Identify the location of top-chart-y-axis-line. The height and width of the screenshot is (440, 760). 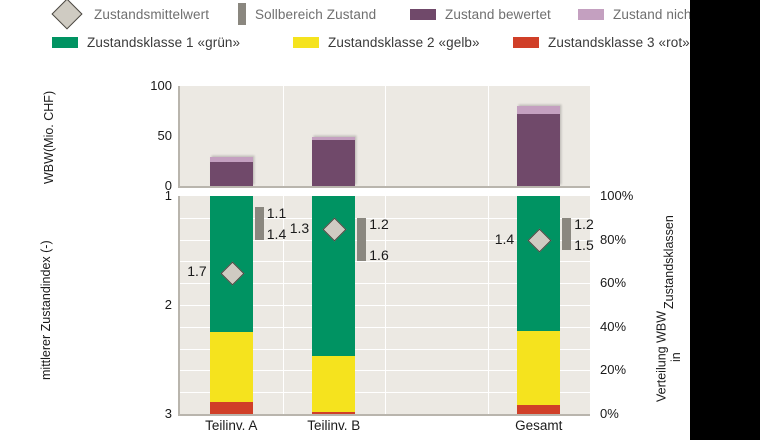
(179, 136).